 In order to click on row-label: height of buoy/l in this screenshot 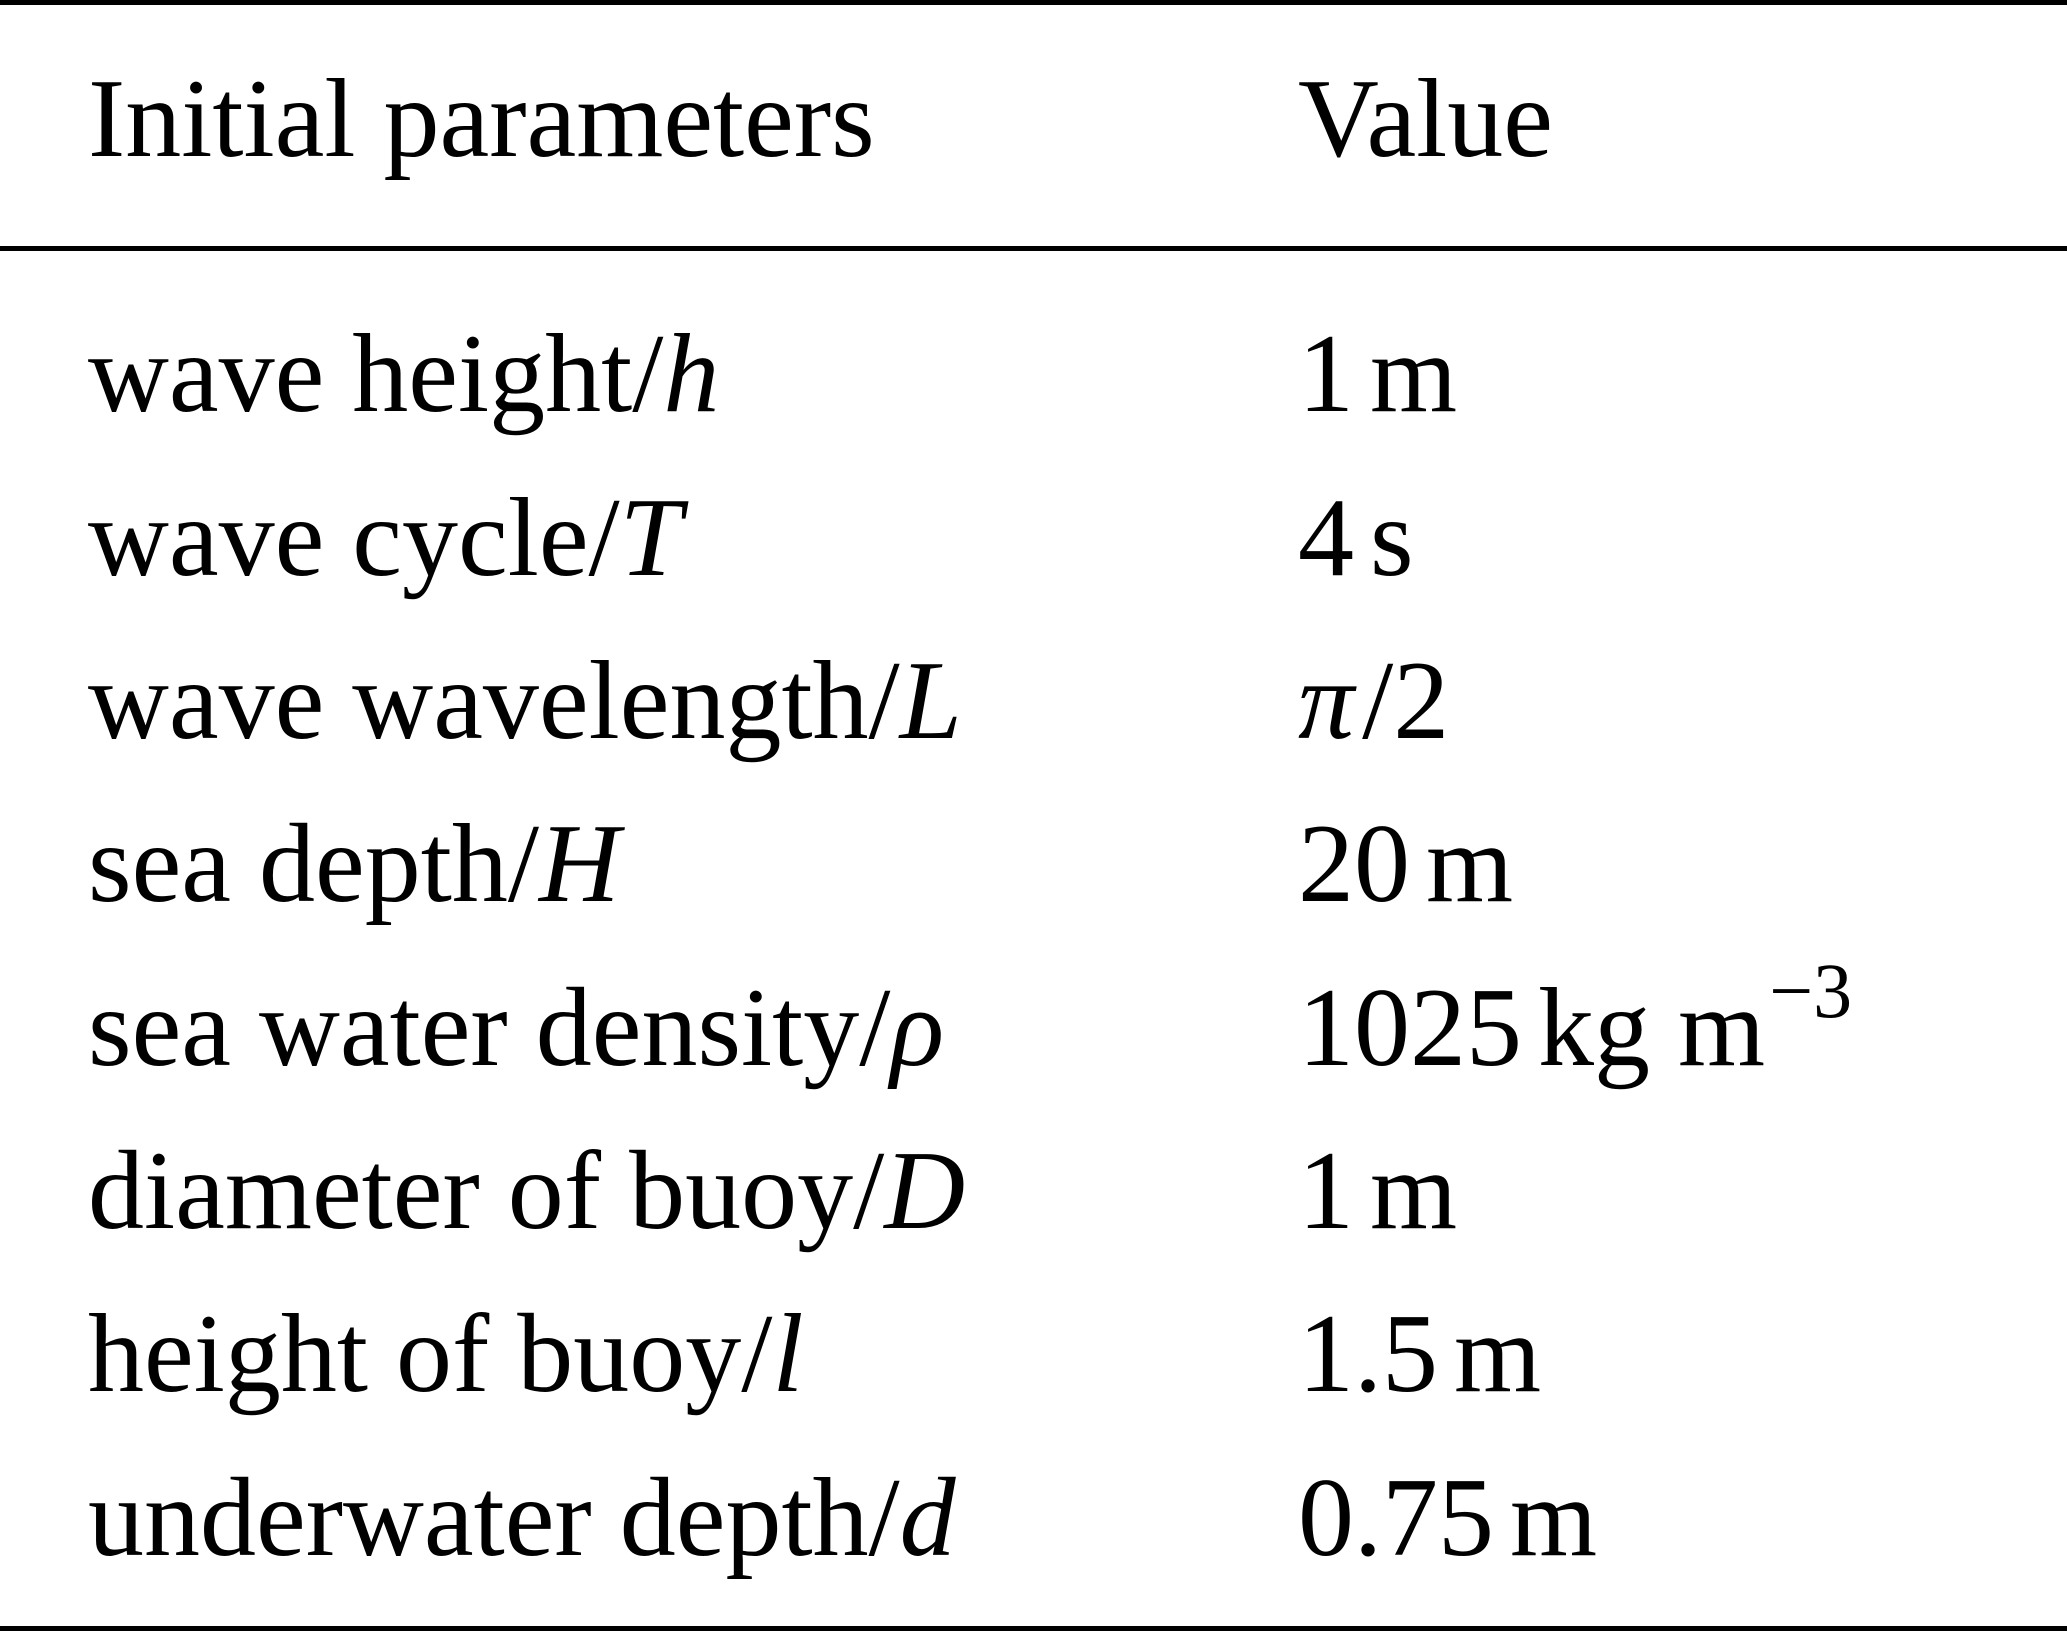, I will do `click(446, 1354)`.